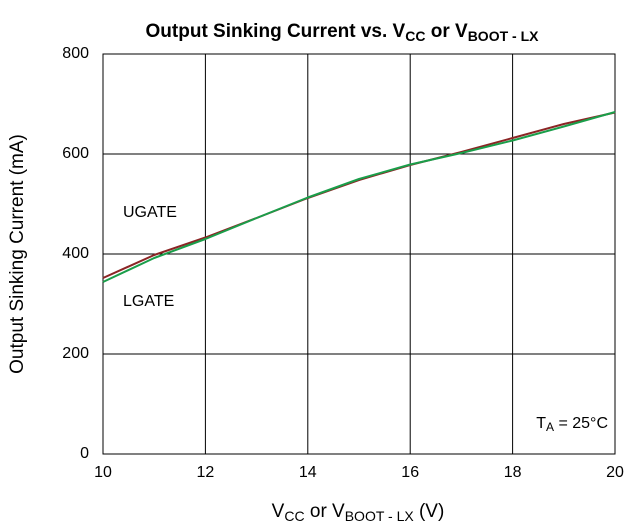 This screenshot has height=530, width=631. Describe the element at coordinates (541, 423) in the screenshot. I see `annotation-part: T` at that location.